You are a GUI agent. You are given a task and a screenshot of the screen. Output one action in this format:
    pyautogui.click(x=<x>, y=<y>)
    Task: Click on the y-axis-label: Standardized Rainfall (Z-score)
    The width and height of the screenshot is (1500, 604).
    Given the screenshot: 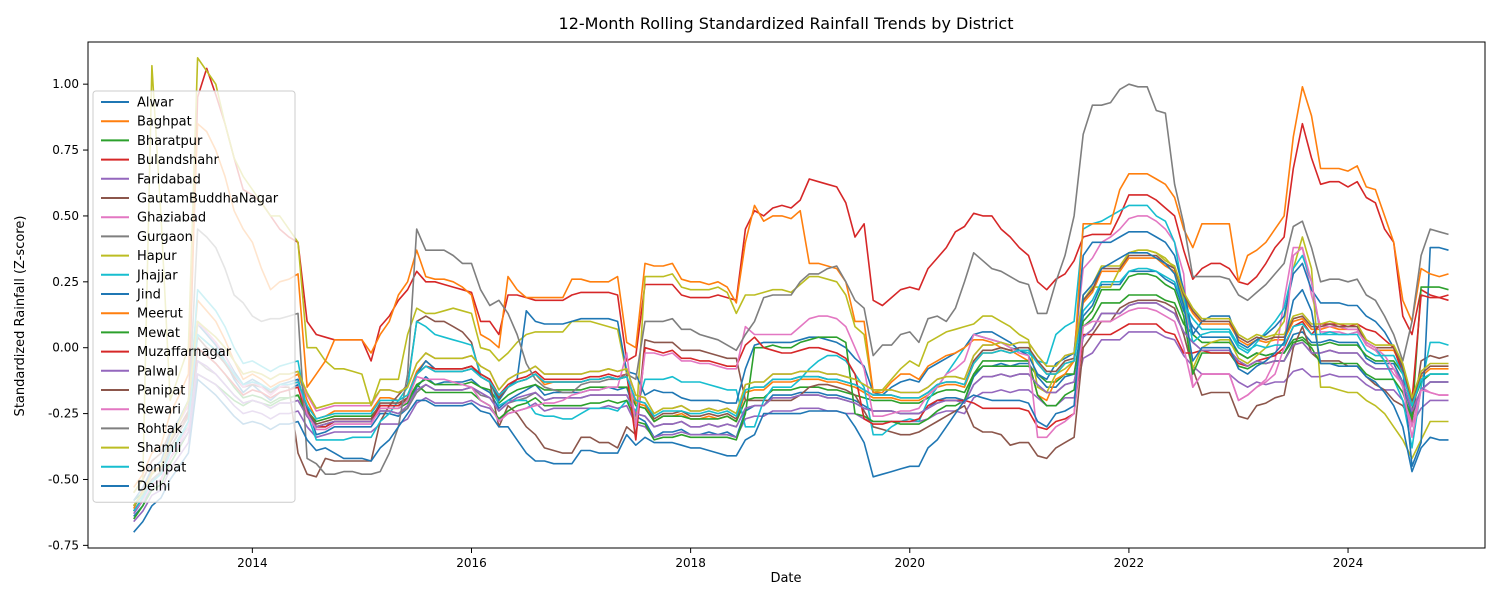 What is the action you would take?
    pyautogui.click(x=20, y=316)
    